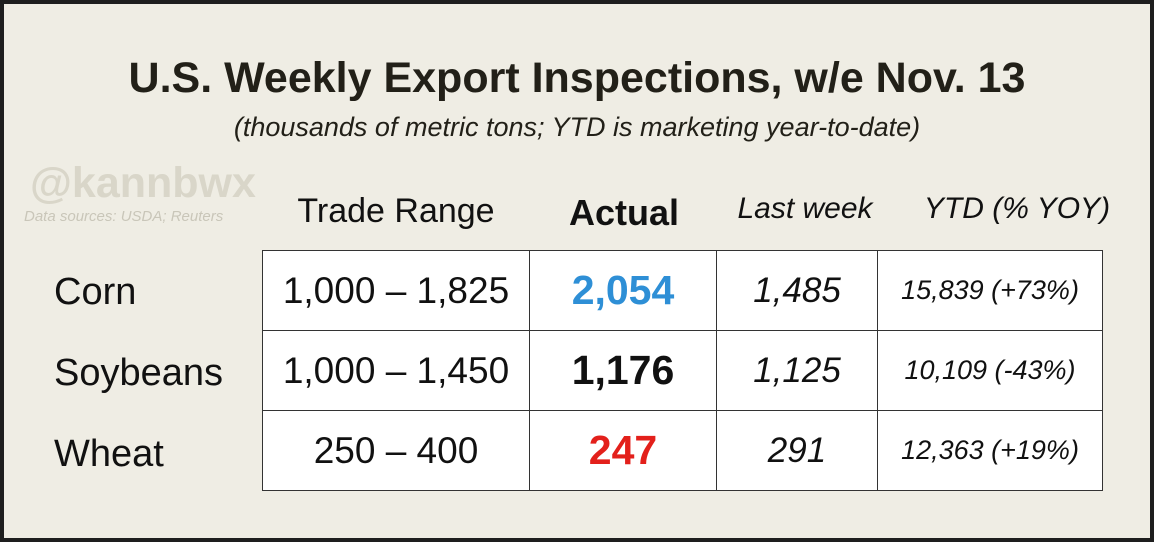 The height and width of the screenshot is (542, 1154). What do you see at coordinates (139, 373) in the screenshot?
I see `row-label-soybeans: Soybeans` at bounding box center [139, 373].